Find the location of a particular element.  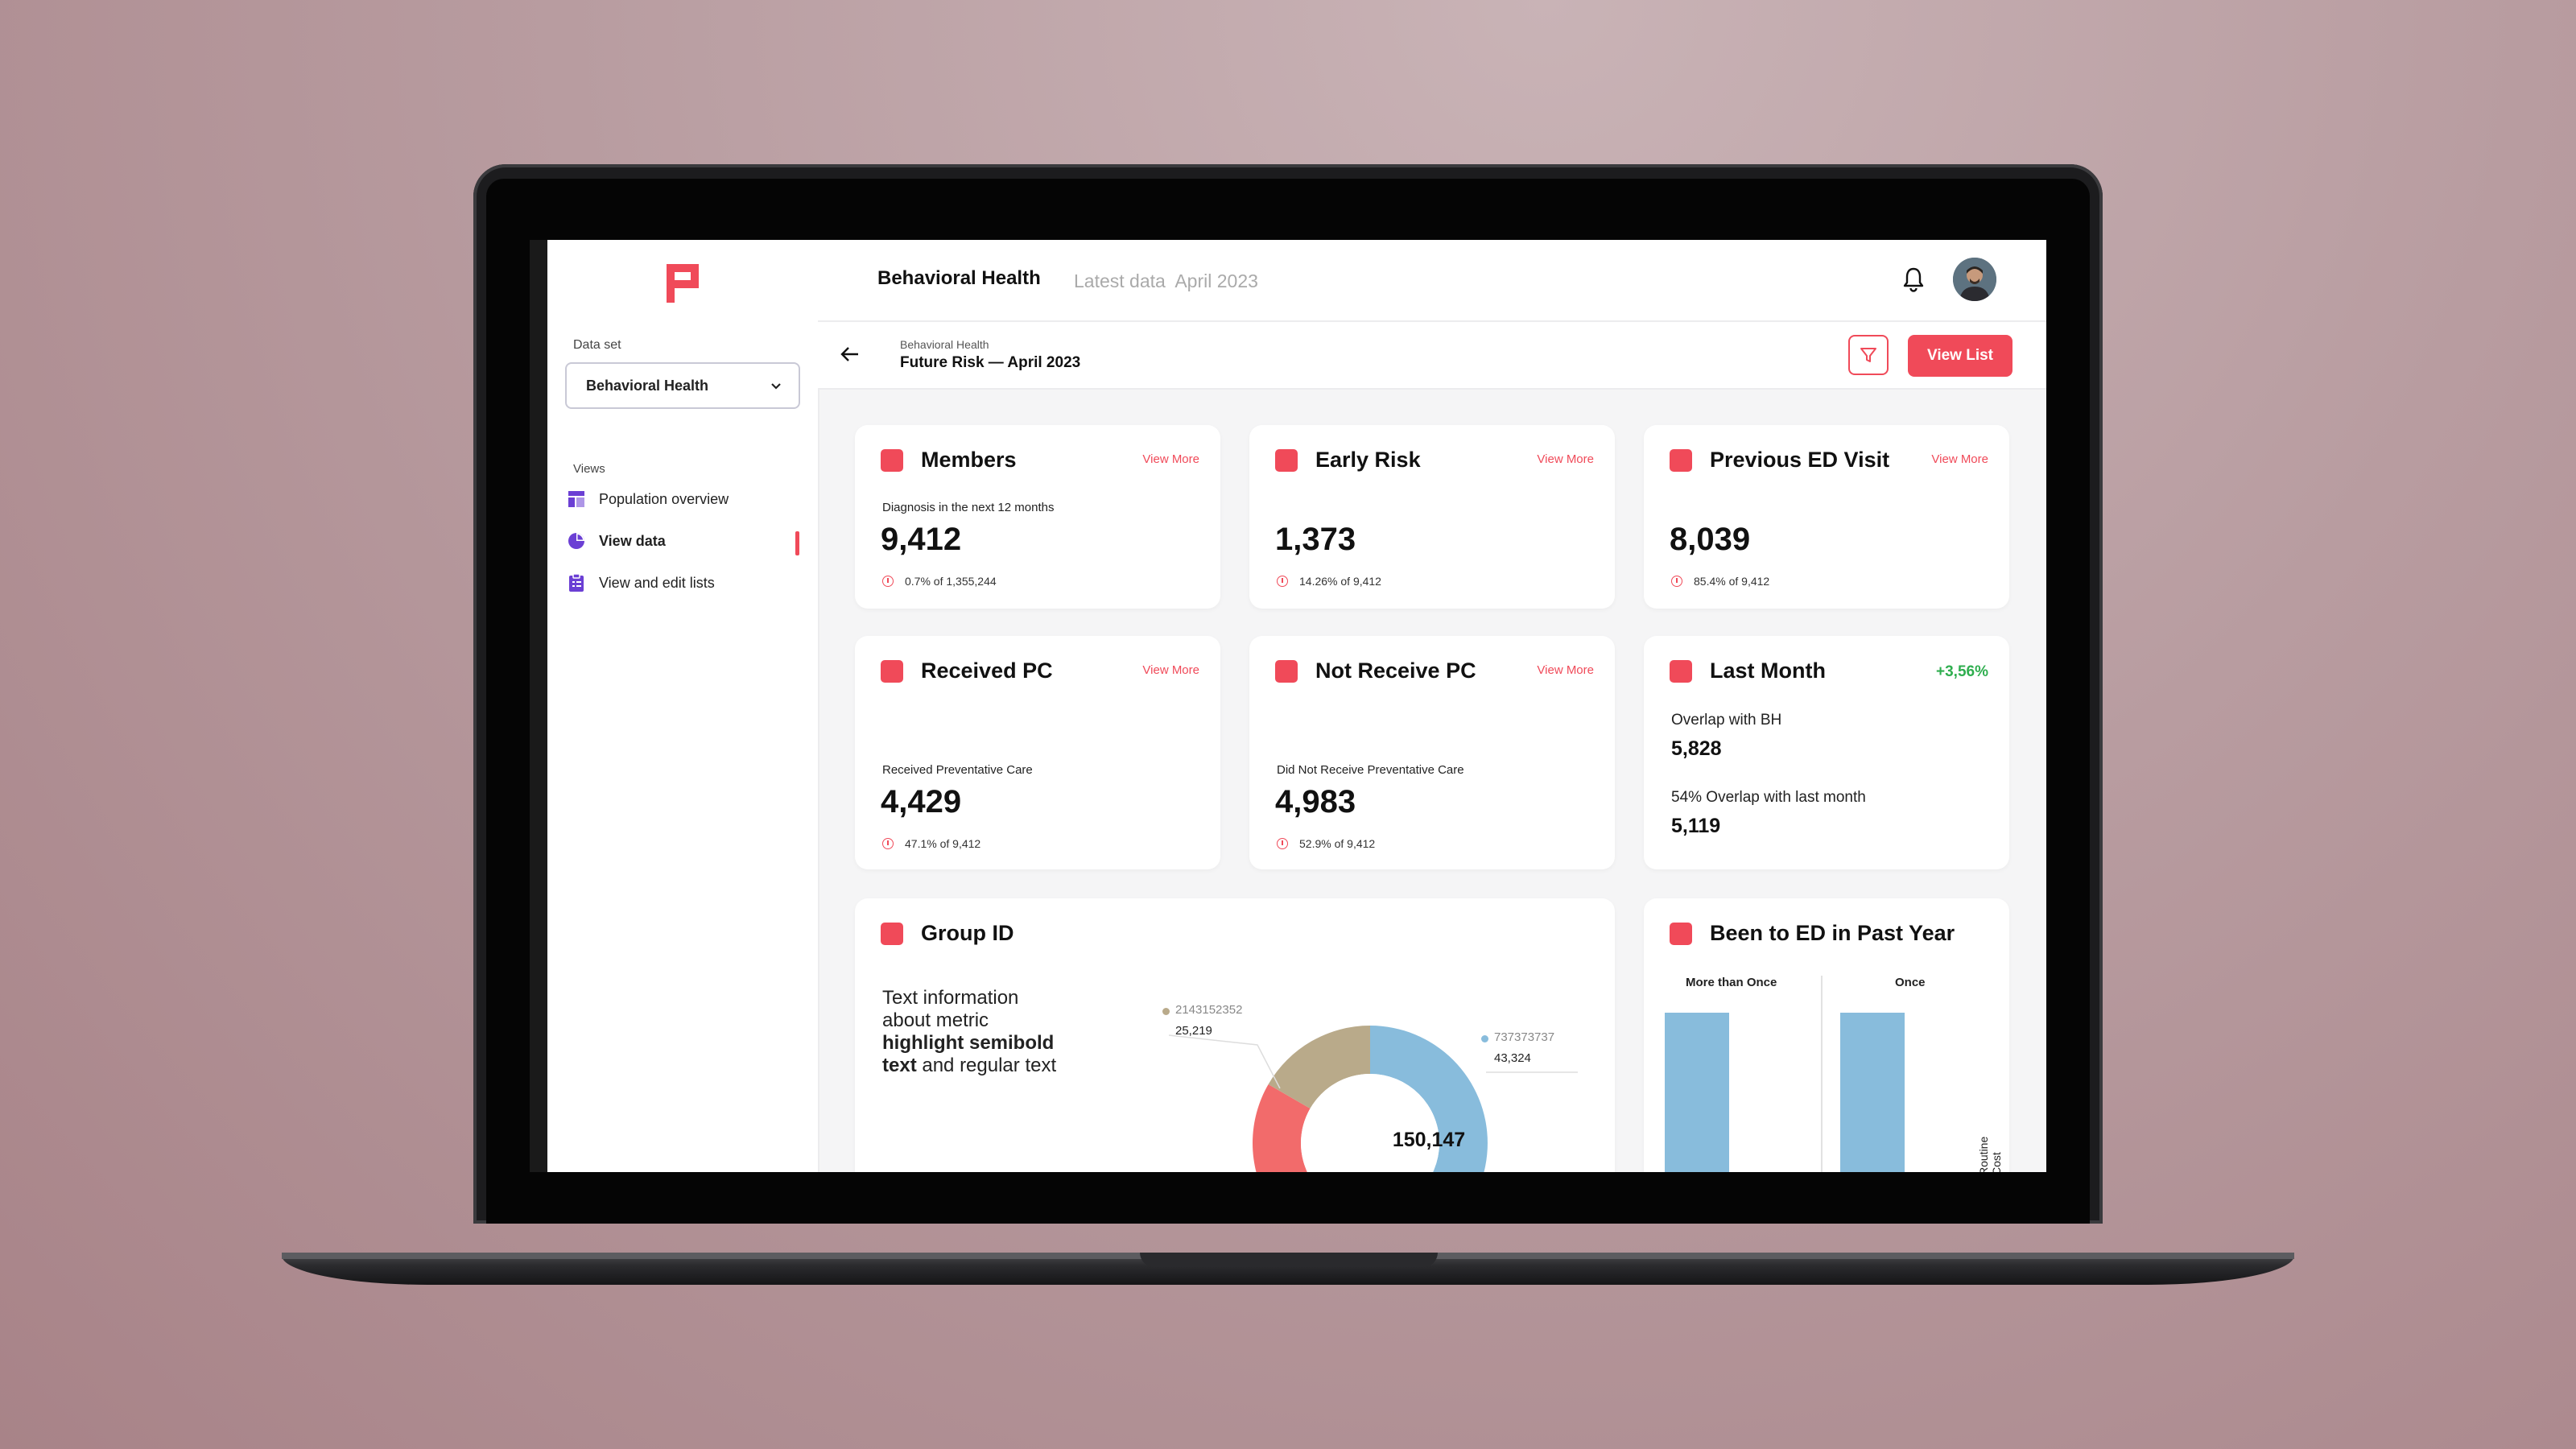

sidebar-item-label: View data is located at coordinates (632, 540).